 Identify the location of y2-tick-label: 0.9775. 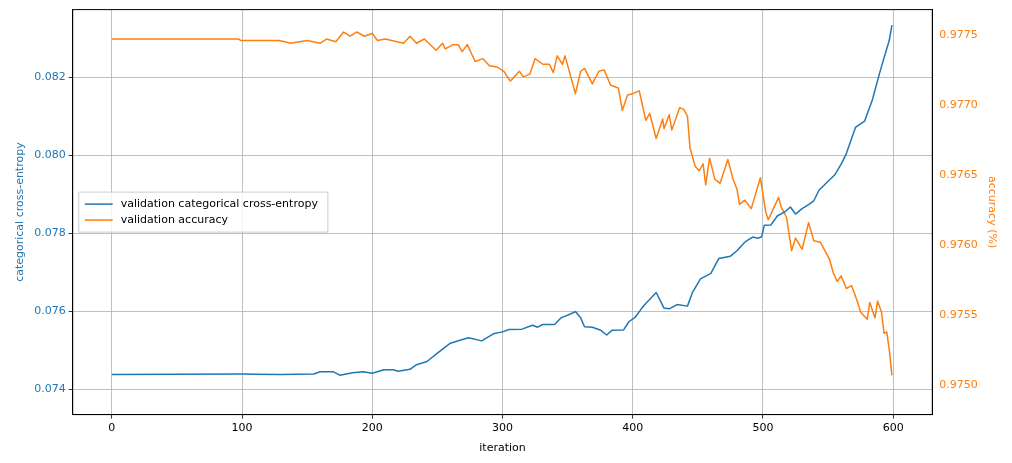
(958, 34).